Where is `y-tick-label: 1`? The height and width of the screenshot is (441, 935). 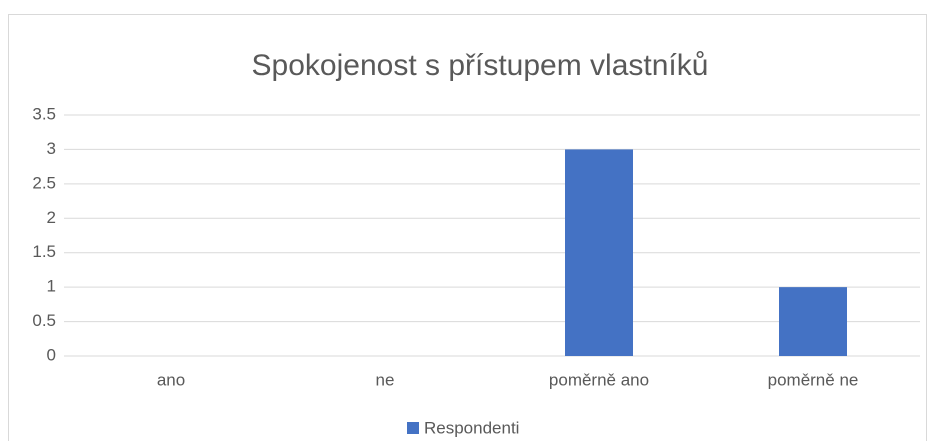
y-tick-label: 1 is located at coordinates (51, 286).